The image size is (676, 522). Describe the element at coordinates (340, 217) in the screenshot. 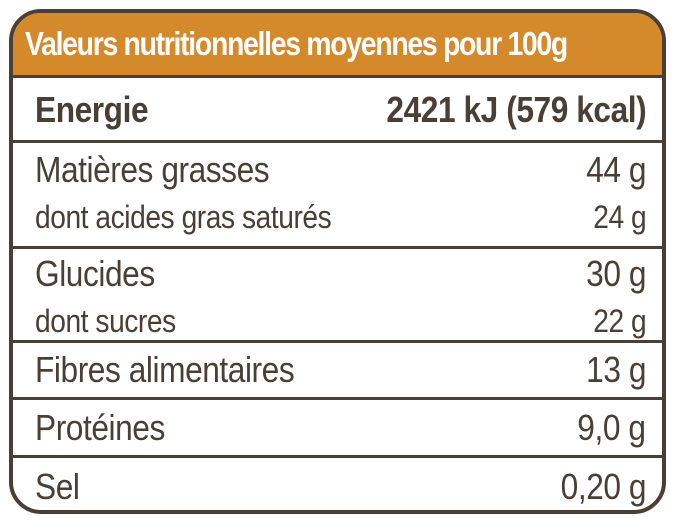

I see `saturated-fat-row: dont acides gras saturés 24 g` at that location.